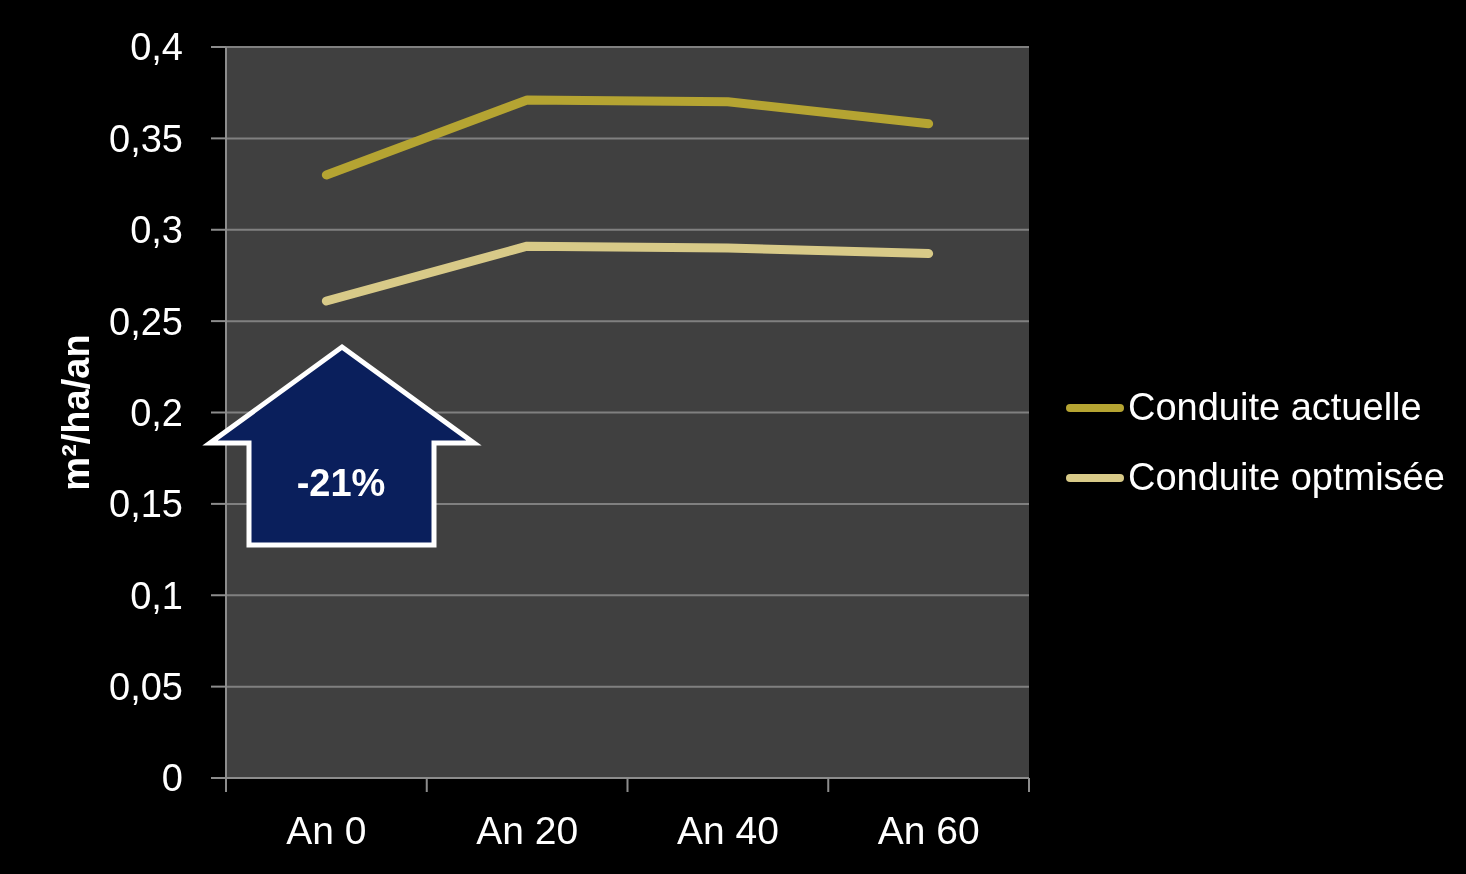 The image size is (1466, 874). I want to click on annotation: -21%, so click(341, 483).